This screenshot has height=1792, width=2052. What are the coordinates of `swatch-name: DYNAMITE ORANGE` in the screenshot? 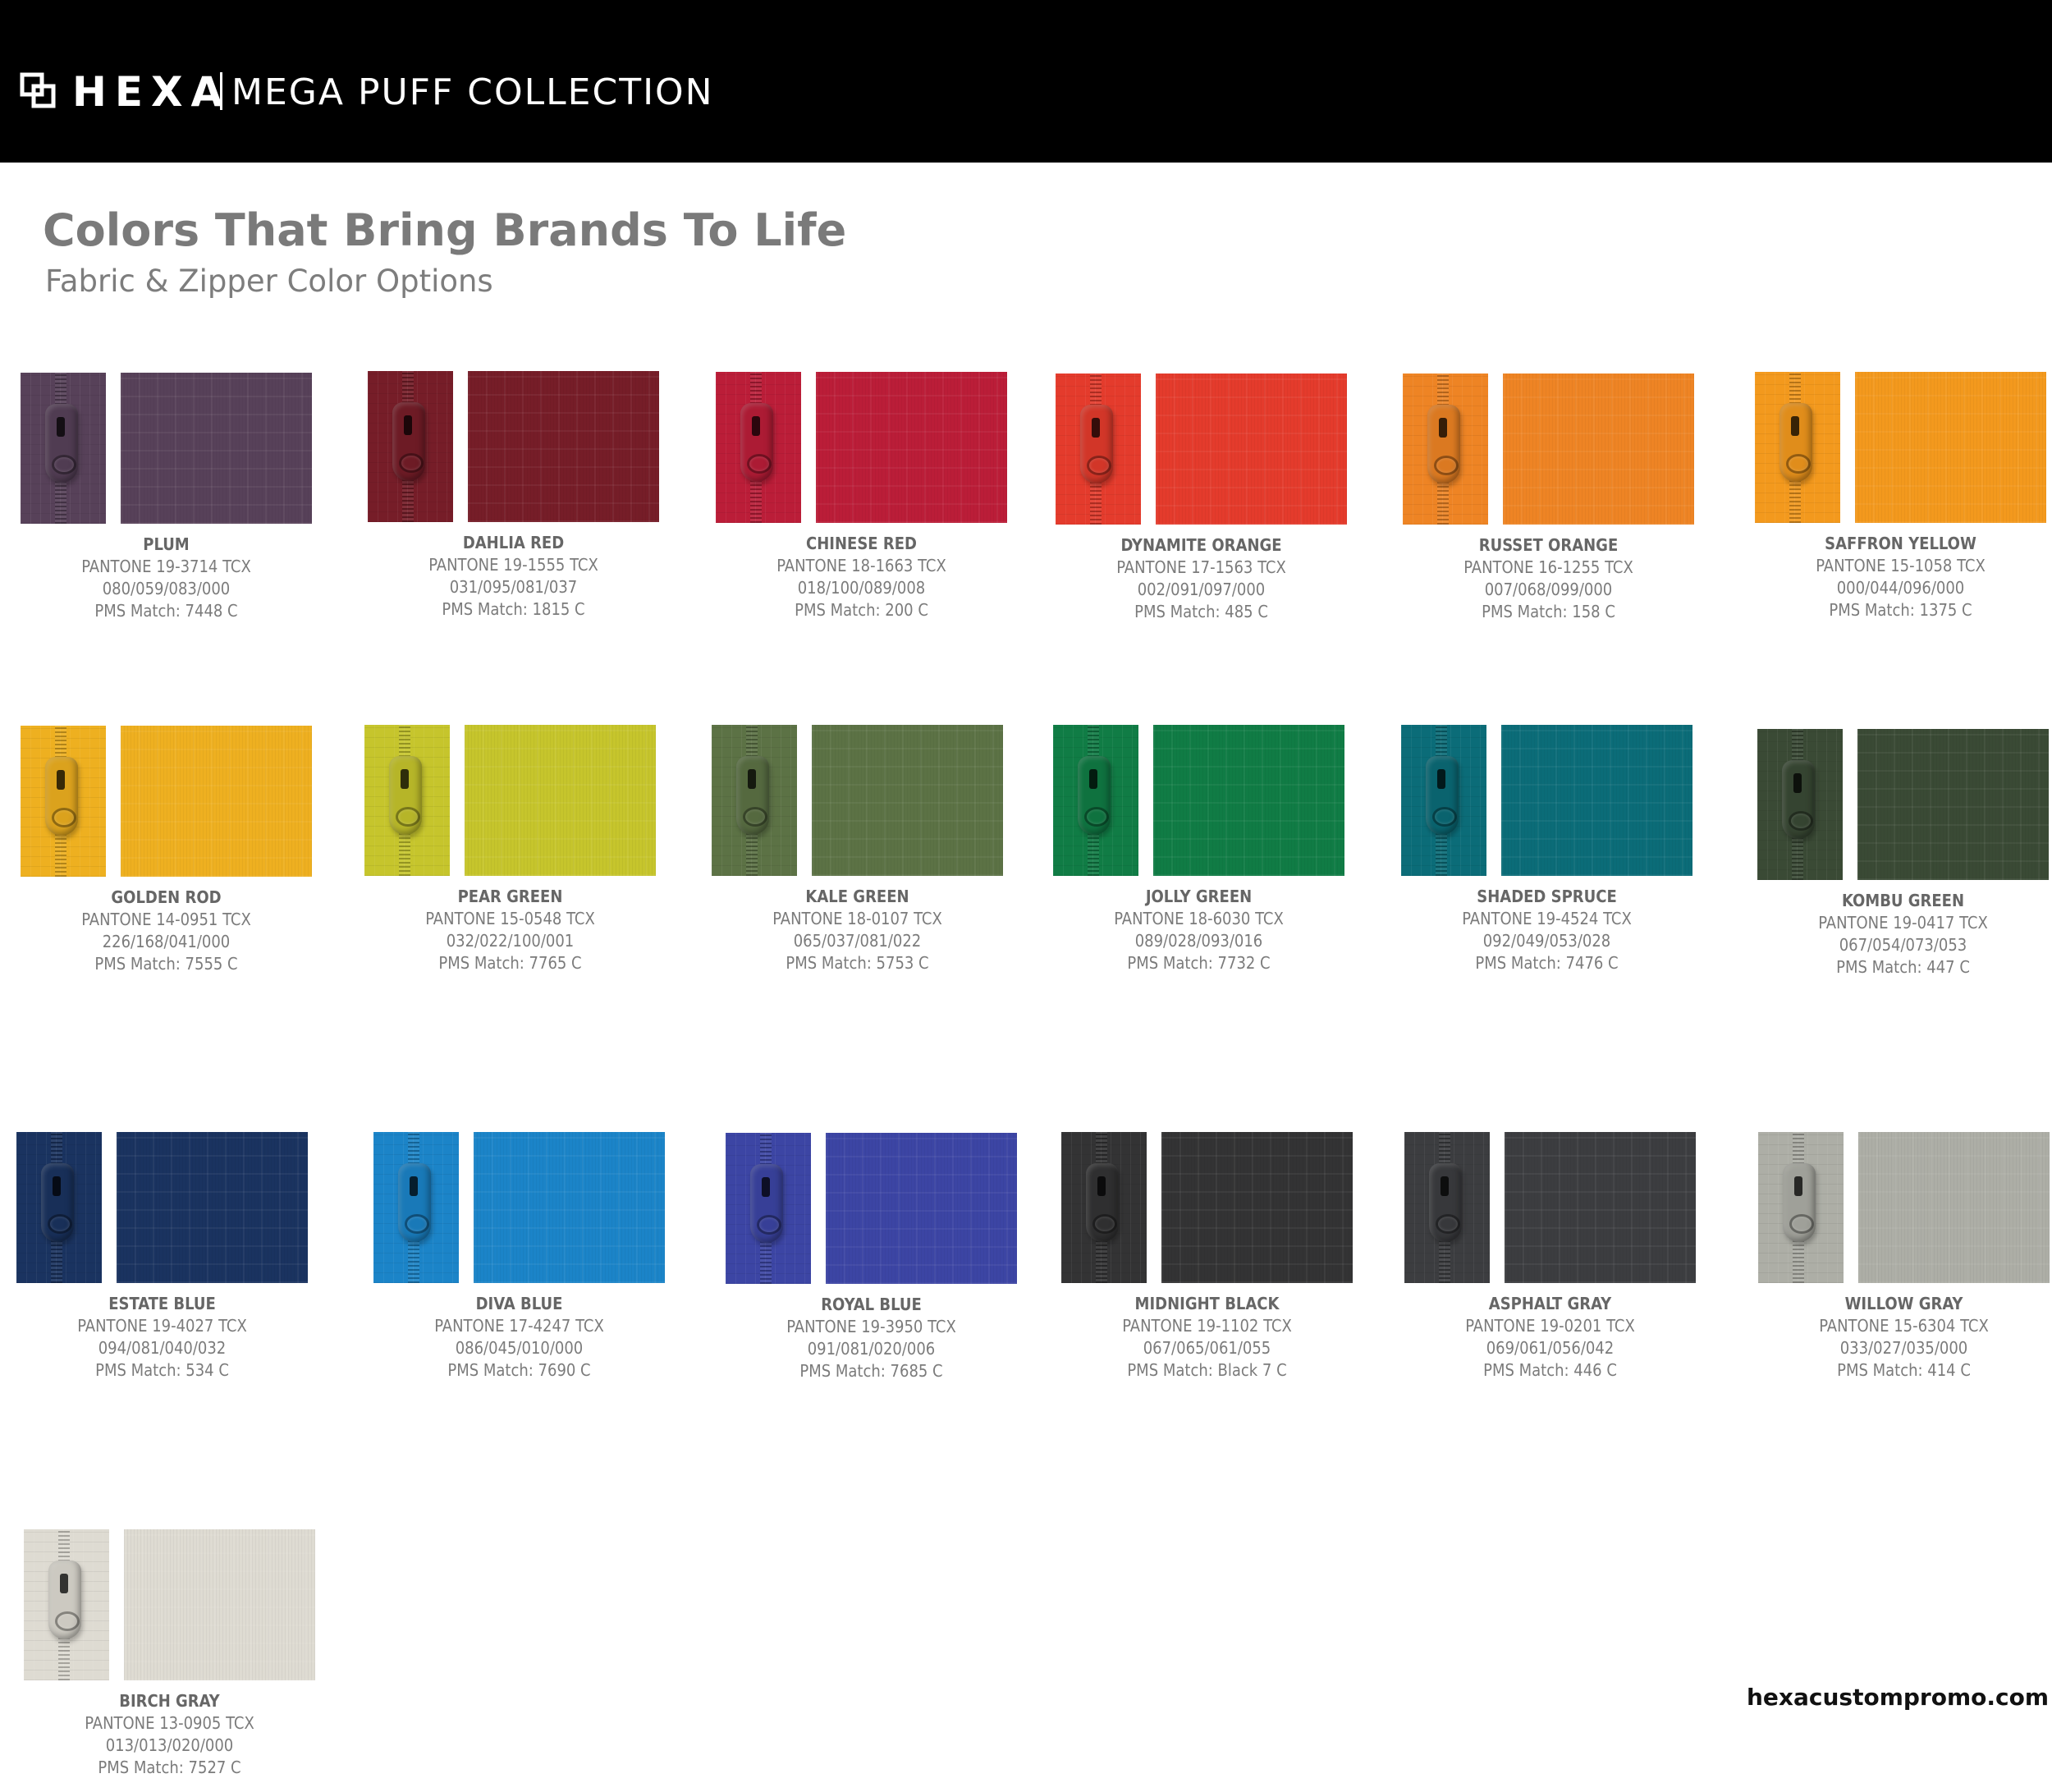 It's located at (1201, 545).